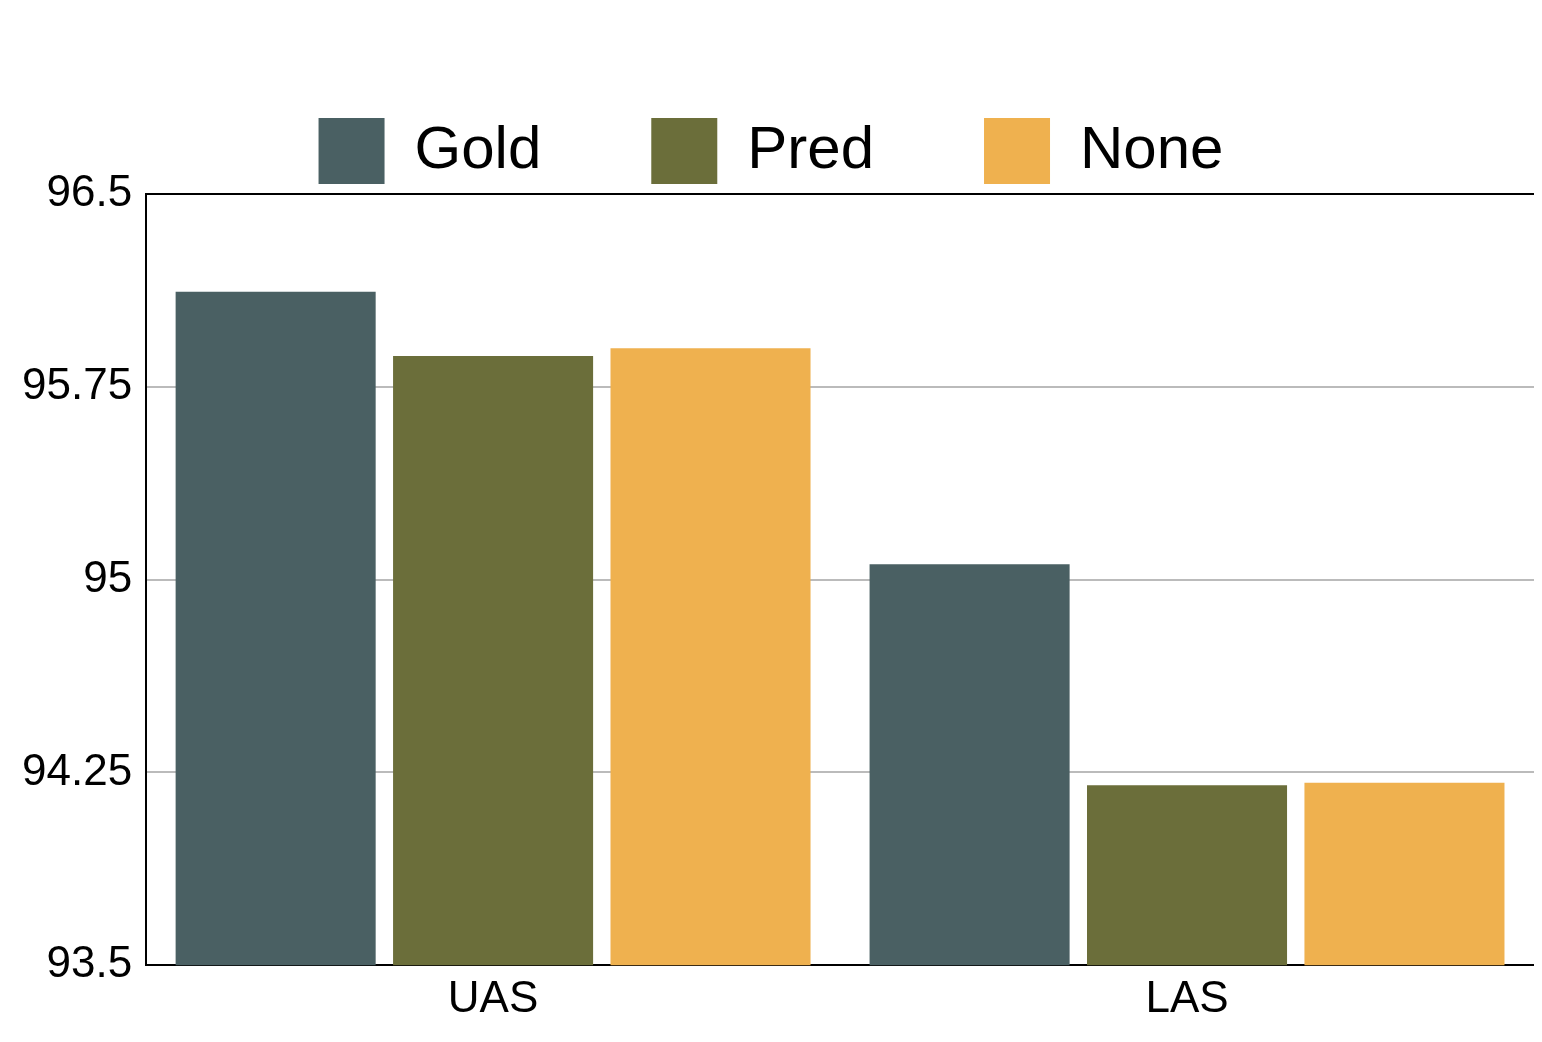  What do you see at coordinates (1187, 996) in the screenshot?
I see `x-tick-label: LAS` at bounding box center [1187, 996].